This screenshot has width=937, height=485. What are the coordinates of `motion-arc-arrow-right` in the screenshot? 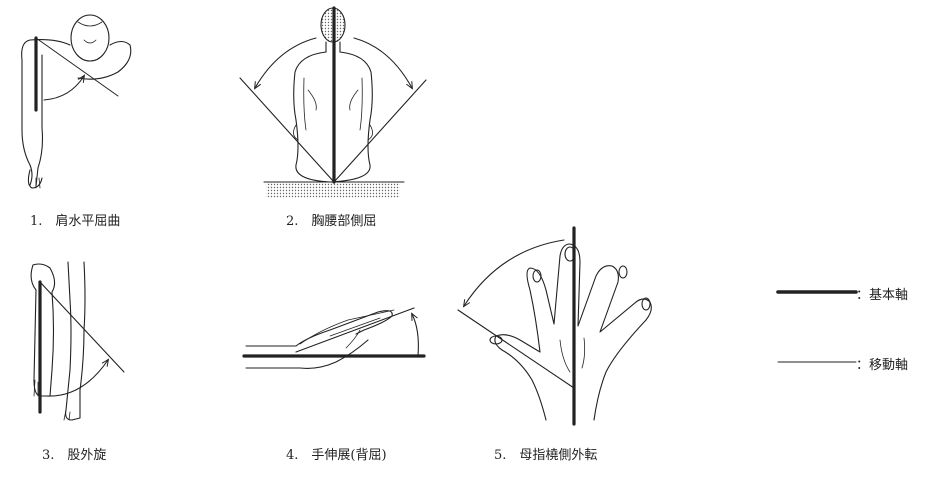 It's located at (382, 62).